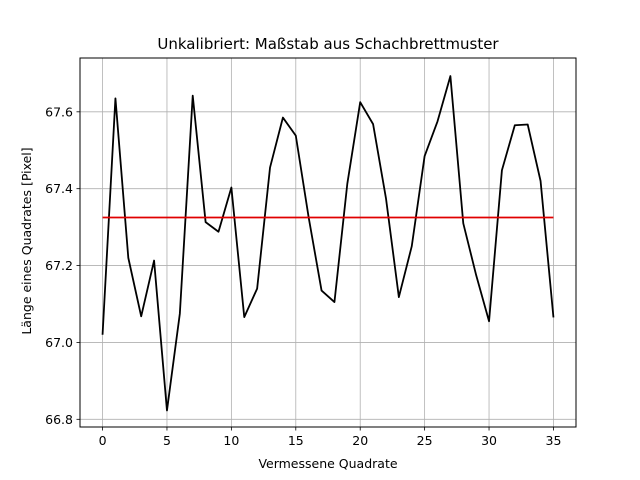 This screenshot has width=640, height=480. Describe the element at coordinates (489, 440) in the screenshot. I see `x-tick-label: 30` at that location.